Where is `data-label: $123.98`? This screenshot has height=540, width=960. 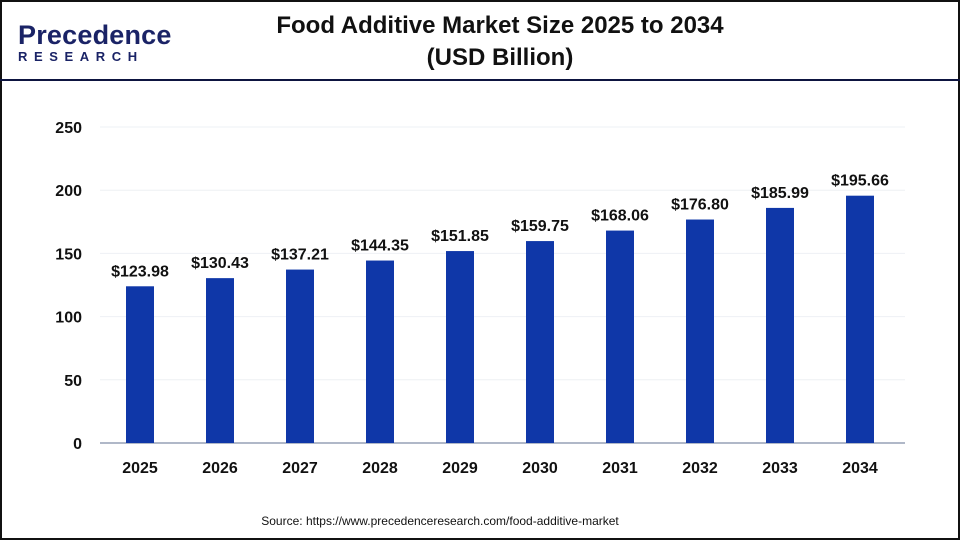 data-label: $123.98 is located at coordinates (140, 271).